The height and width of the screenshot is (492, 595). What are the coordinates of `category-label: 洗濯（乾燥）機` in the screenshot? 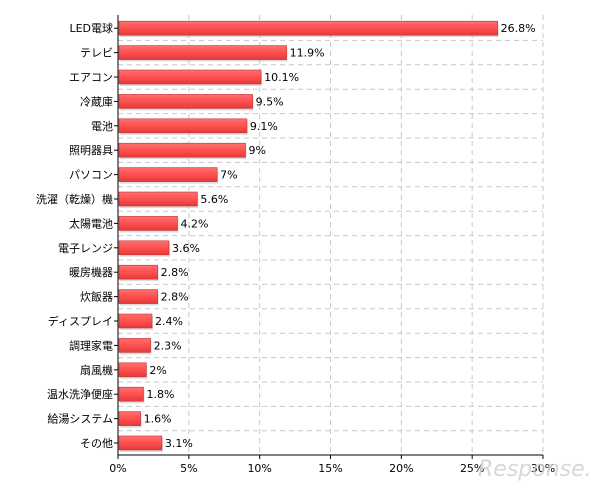 It's located at (74, 199).